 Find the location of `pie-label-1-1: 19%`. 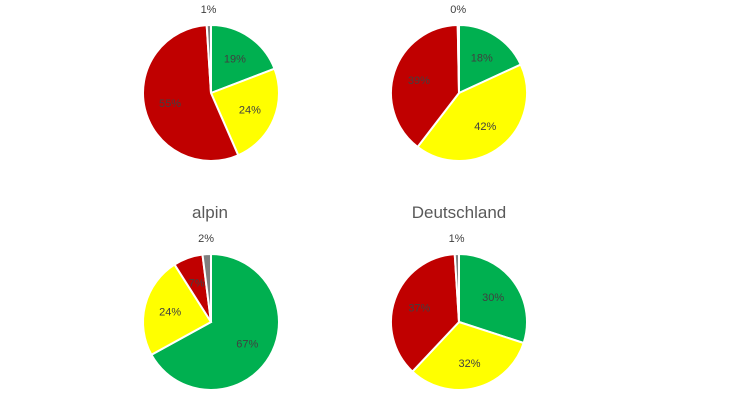

pie-label-1-1: 19% is located at coordinates (235, 59).